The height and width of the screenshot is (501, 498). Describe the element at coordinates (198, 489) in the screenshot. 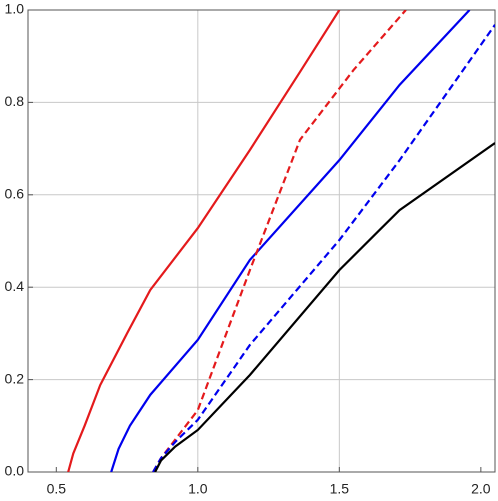

I see `x-tick-label: 1.0` at that location.